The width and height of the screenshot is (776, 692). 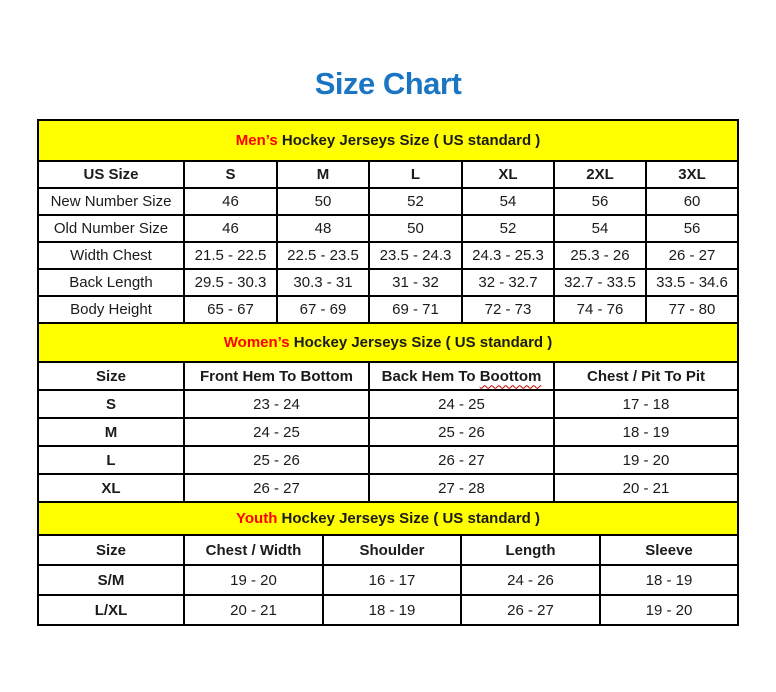 What do you see at coordinates (415, 255) in the screenshot?
I see `cell: 23.5 - 24.3` at bounding box center [415, 255].